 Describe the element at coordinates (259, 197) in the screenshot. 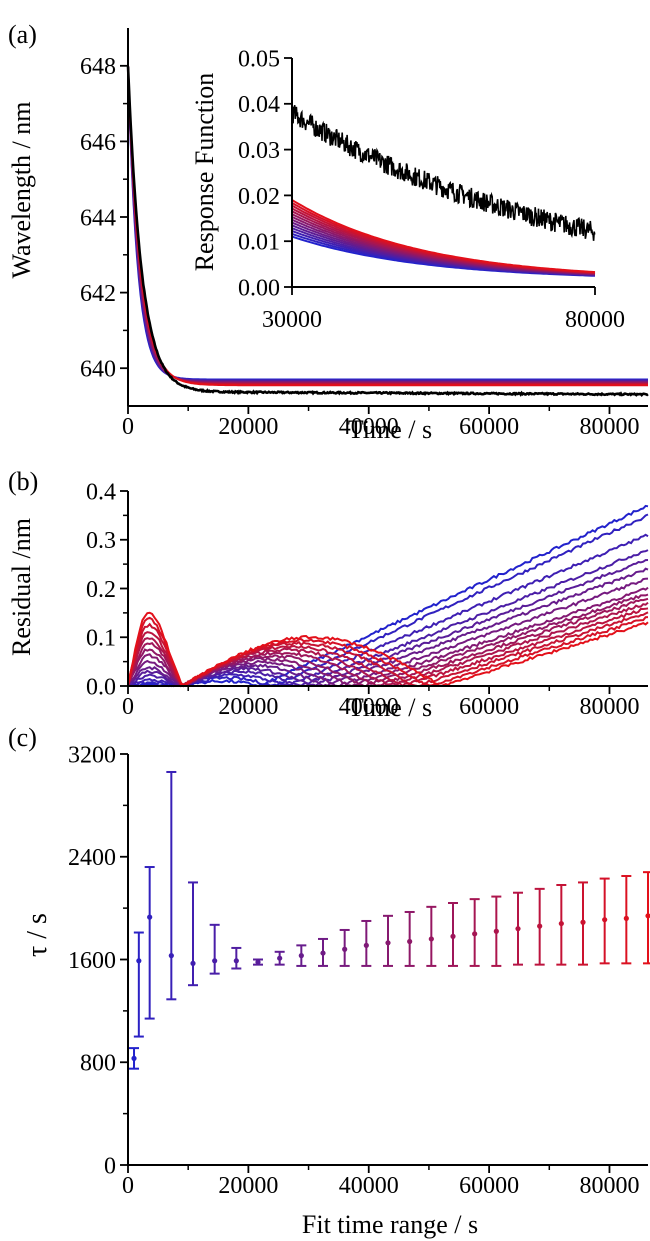

I see `y-tick-label: 0.02` at that location.